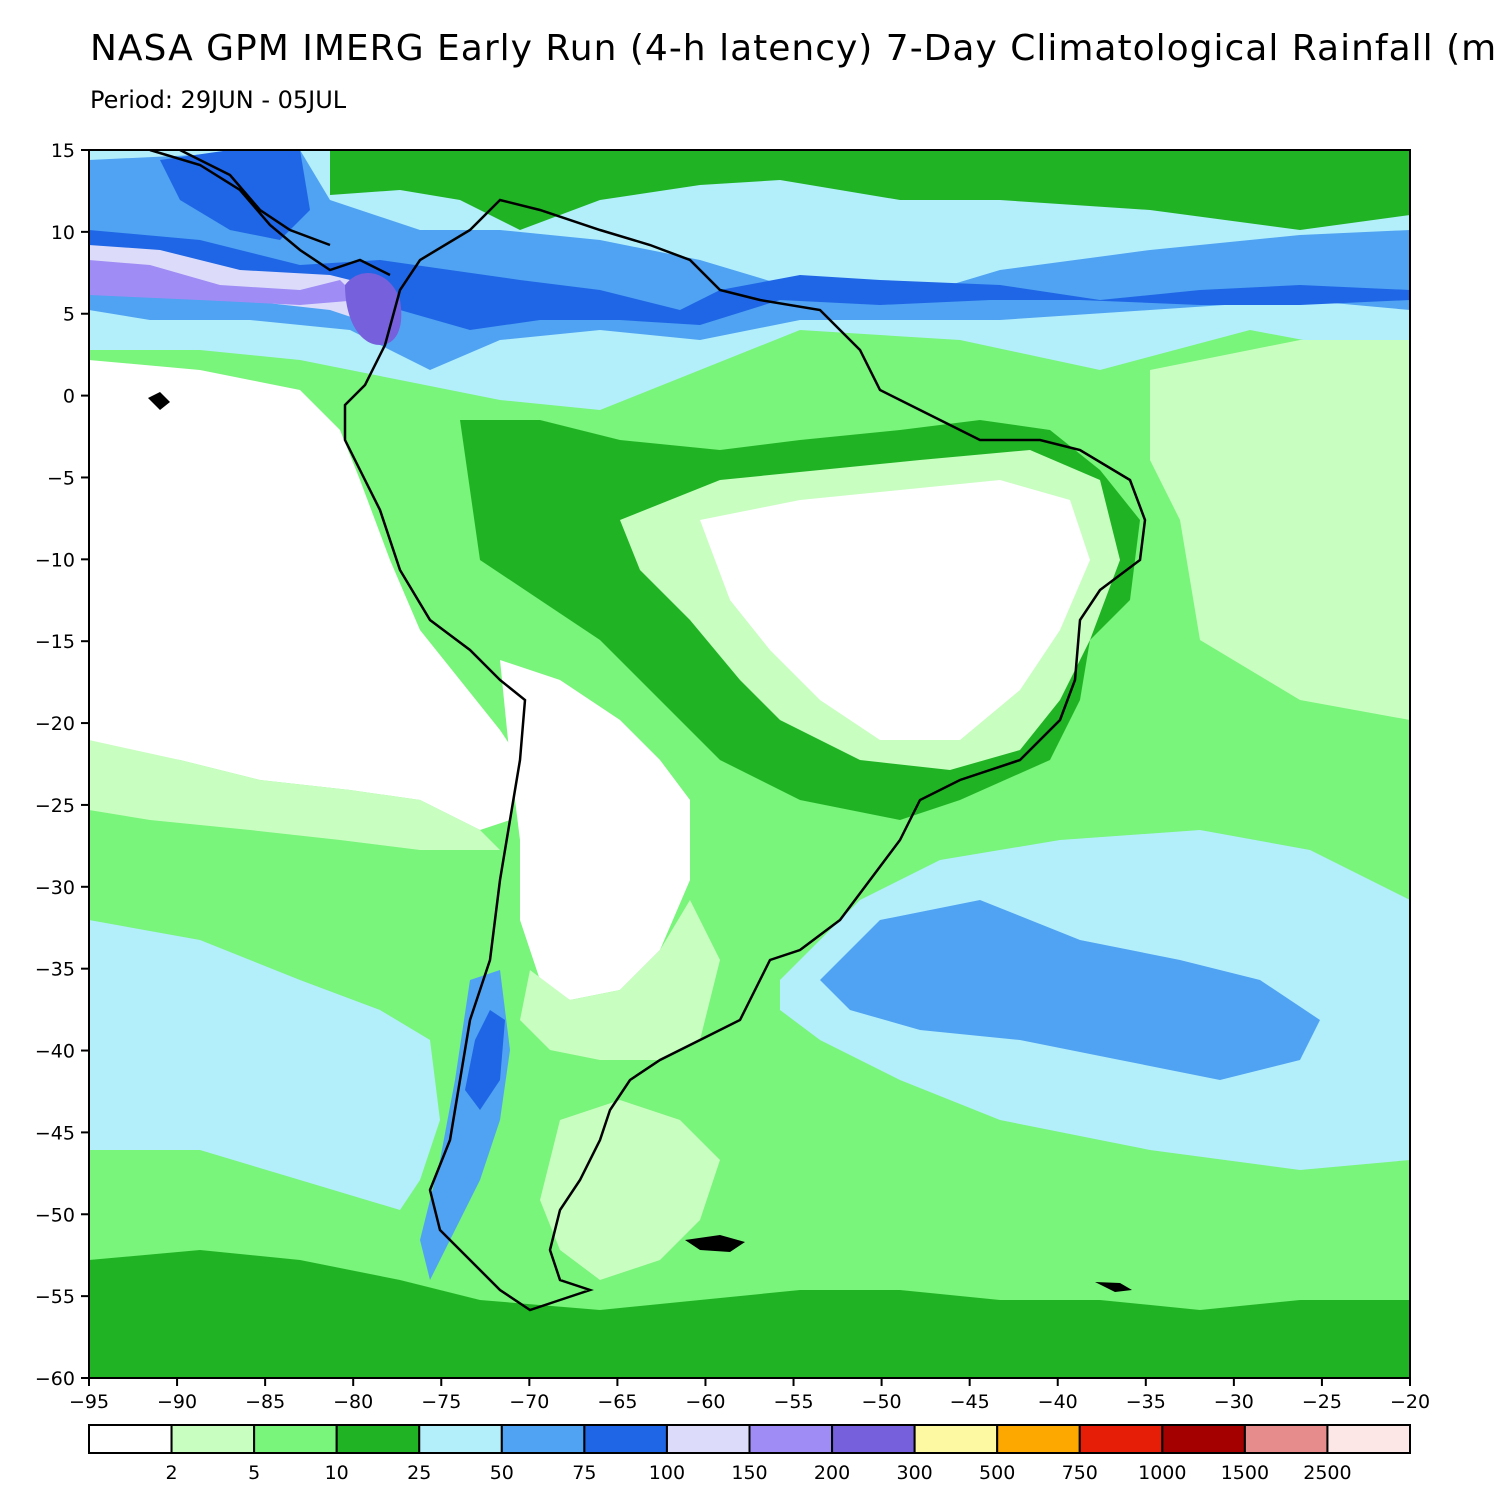 Image resolution: width=1500 pixels, height=1500 pixels. I want to click on rain-region-patagonia-pale, so click(630, 1190).